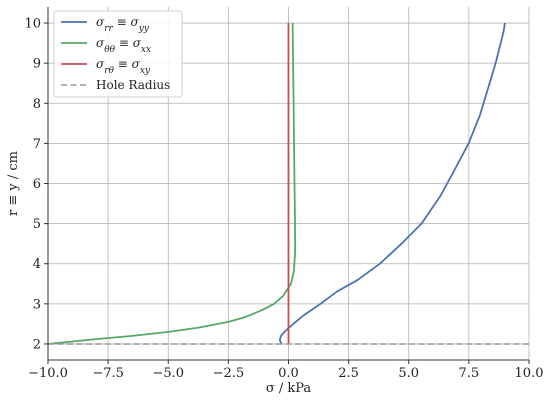 This screenshot has height=400, width=550. What do you see at coordinates (37, 264) in the screenshot?
I see `y-tick-label: 4` at bounding box center [37, 264].